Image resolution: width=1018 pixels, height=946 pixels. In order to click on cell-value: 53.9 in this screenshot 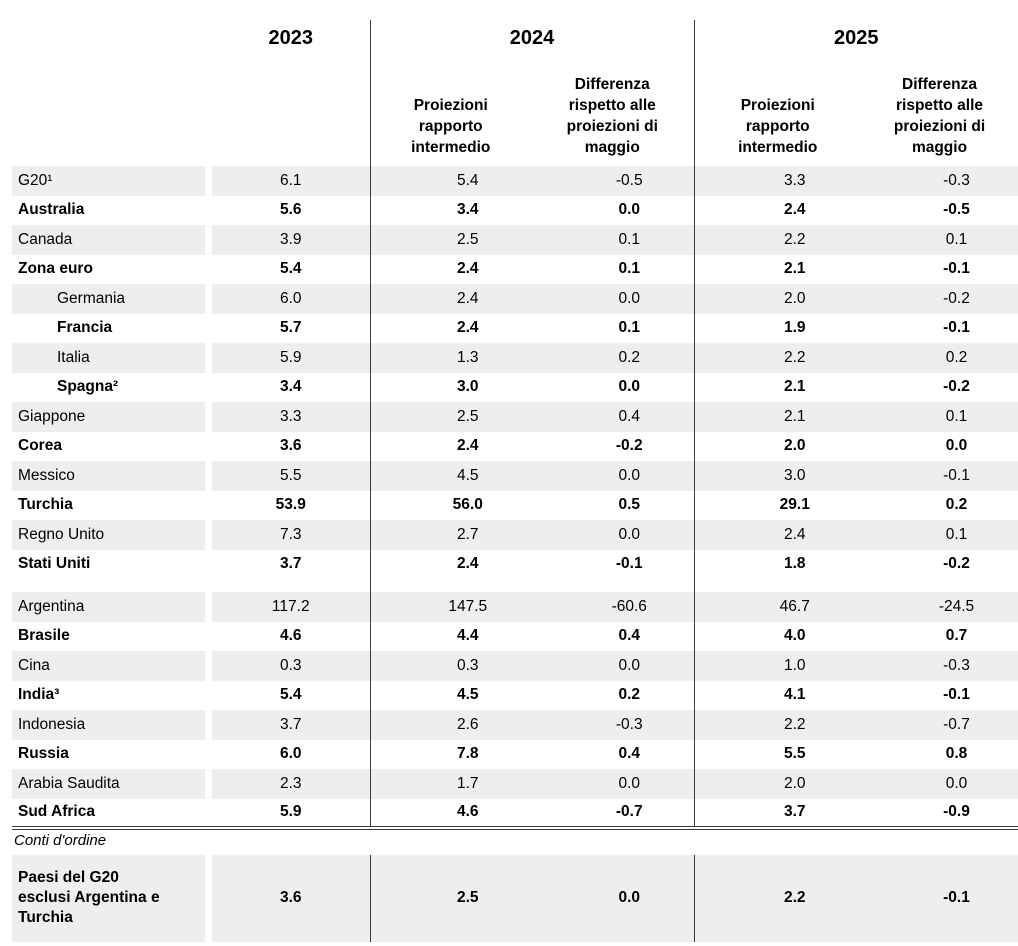, I will do `click(290, 505)`.